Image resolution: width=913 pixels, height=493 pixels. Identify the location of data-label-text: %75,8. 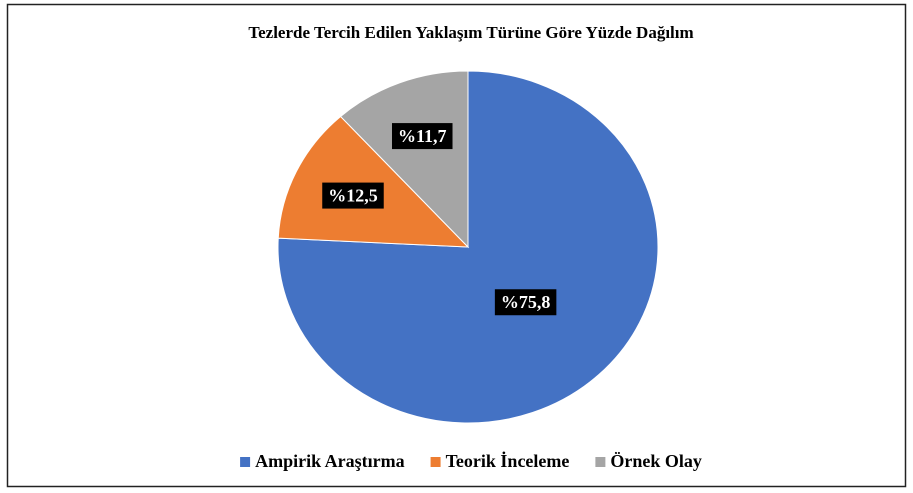
(526, 302).